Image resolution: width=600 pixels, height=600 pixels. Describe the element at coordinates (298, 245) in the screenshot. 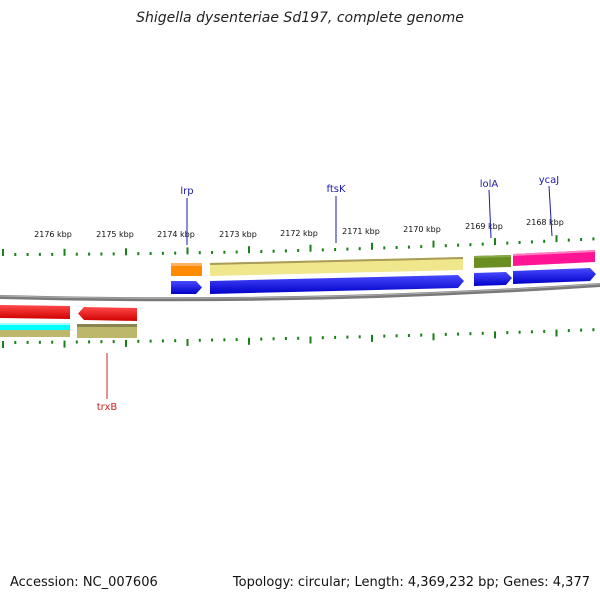

I see `scale-ticks-top` at that location.